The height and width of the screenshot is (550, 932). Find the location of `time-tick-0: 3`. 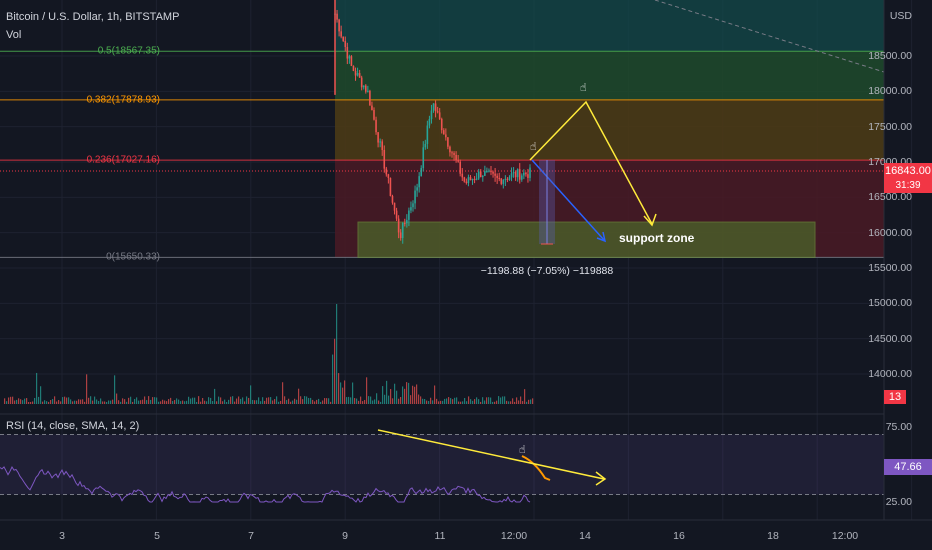

time-tick-0: 3 is located at coordinates (62, 536).